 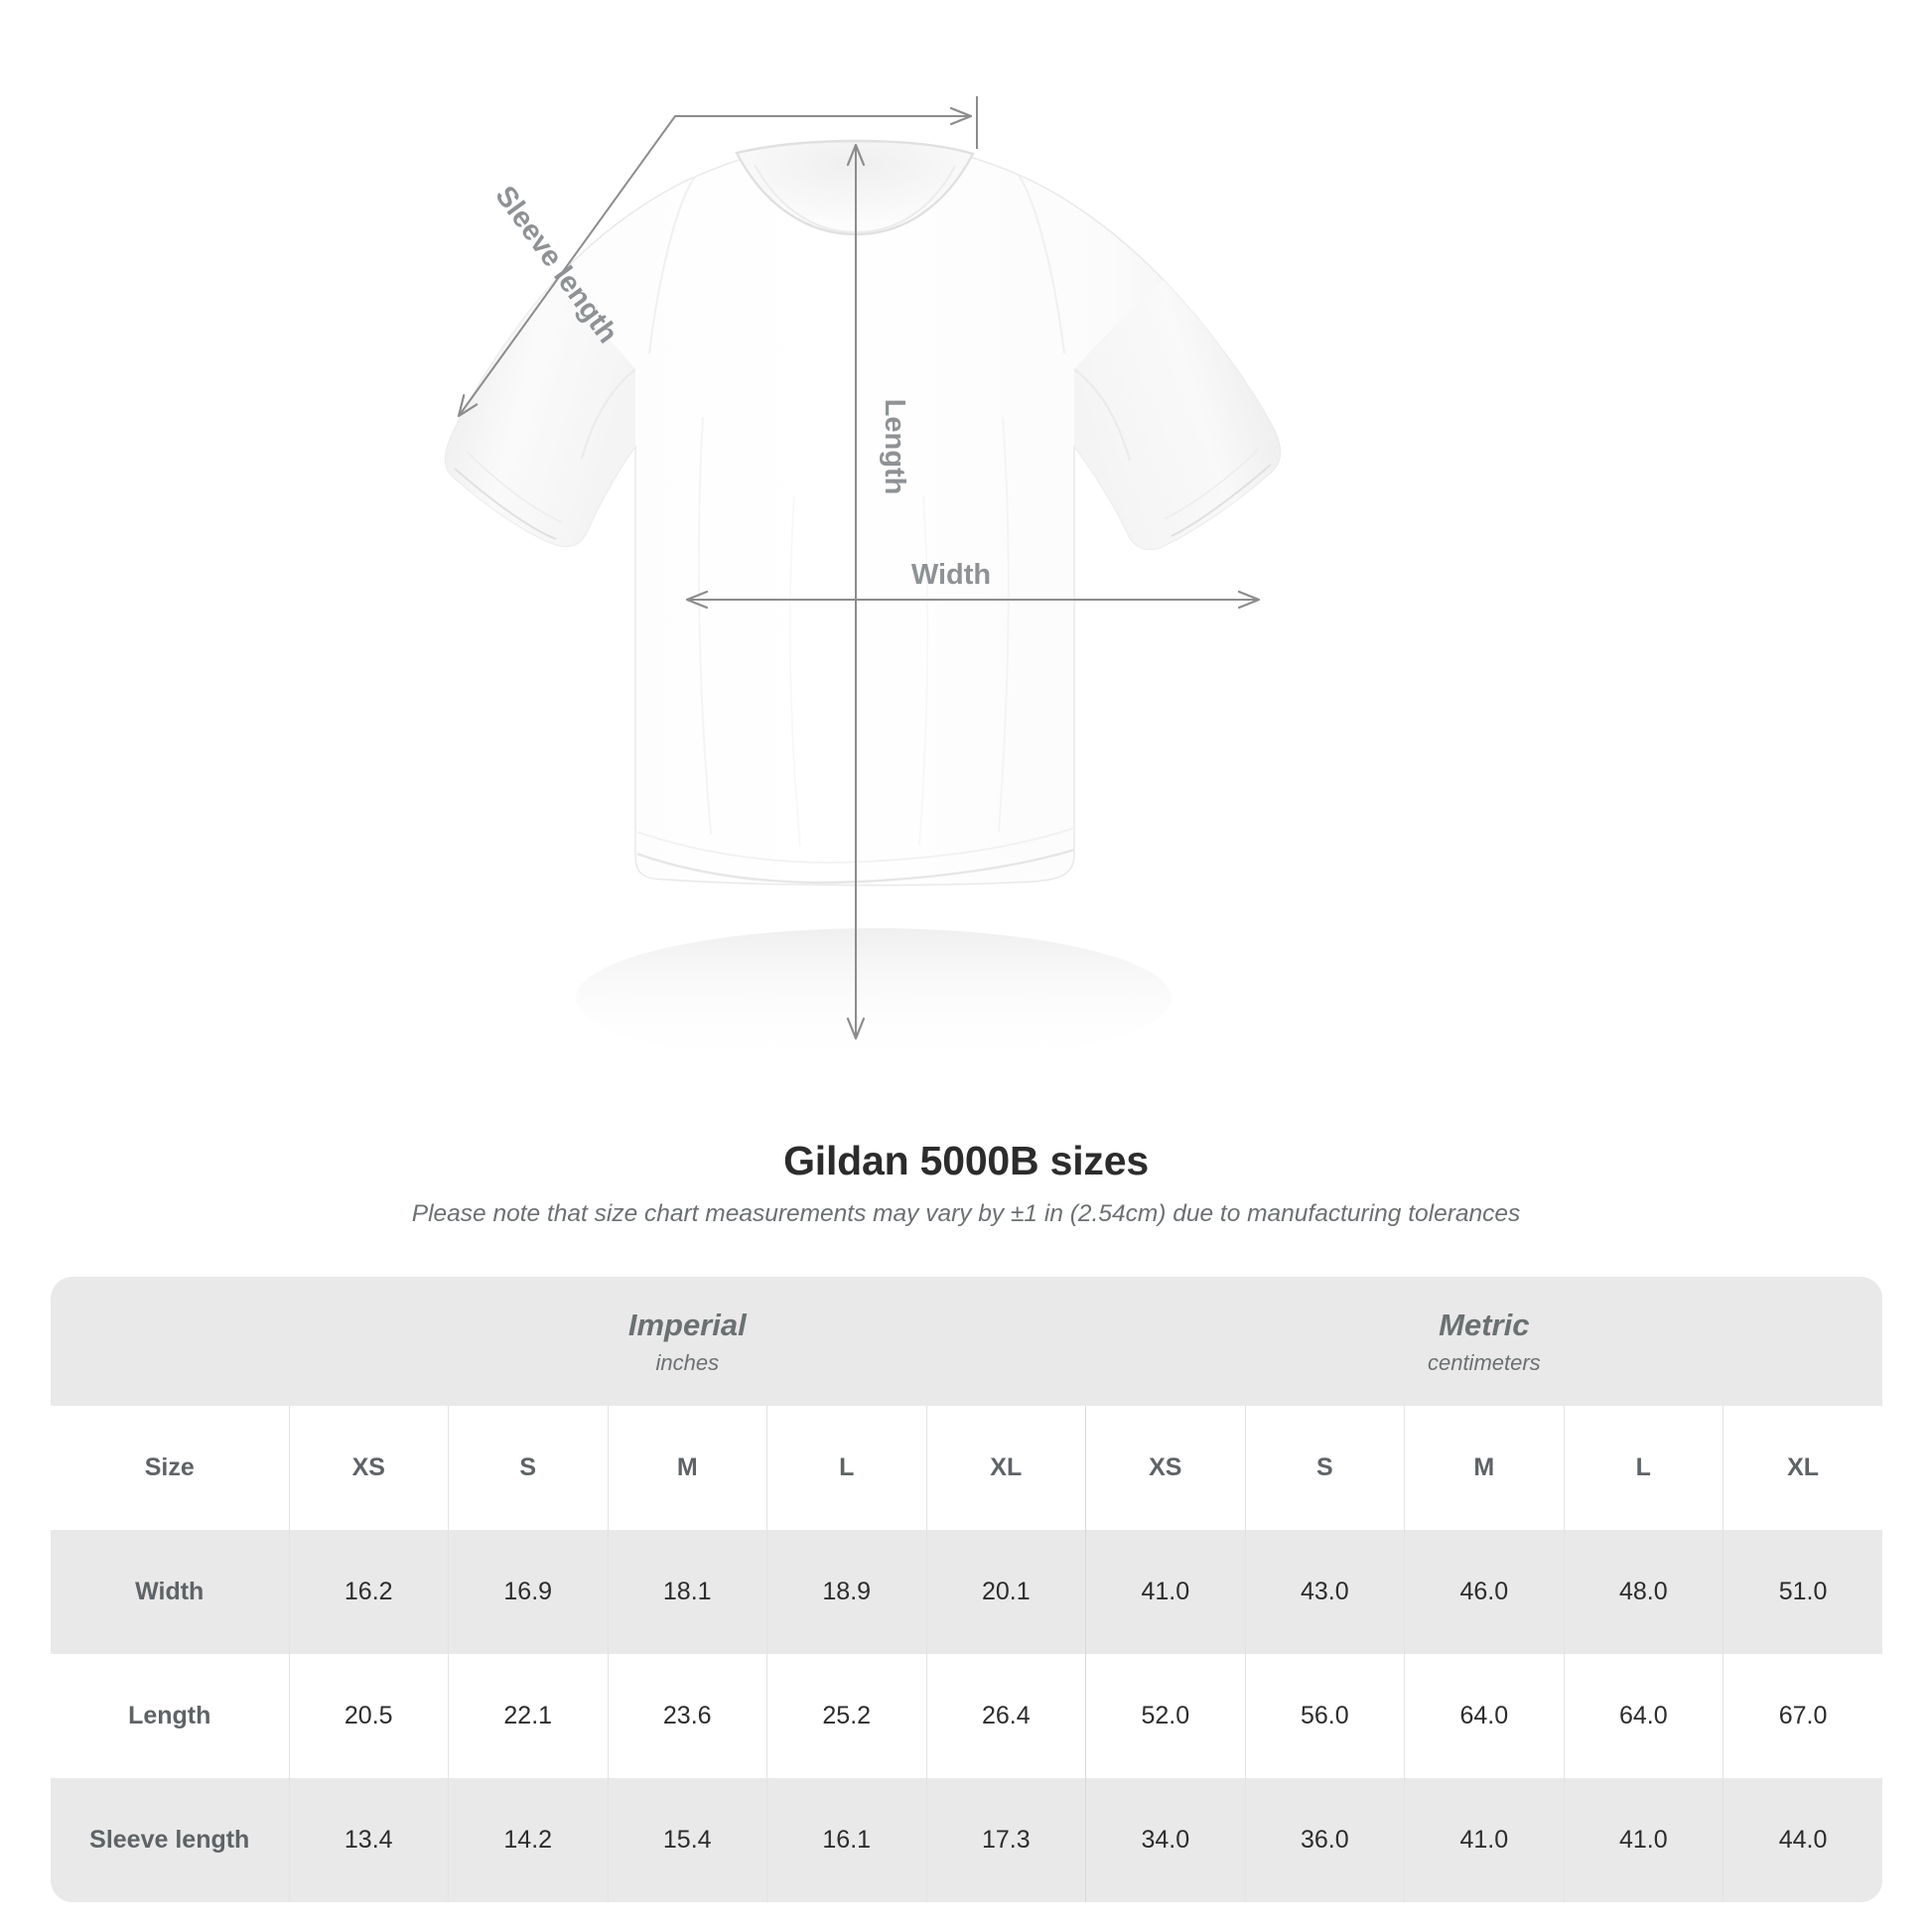 What do you see at coordinates (1644, 1468) in the screenshot?
I see `size-header-metric-l: L` at bounding box center [1644, 1468].